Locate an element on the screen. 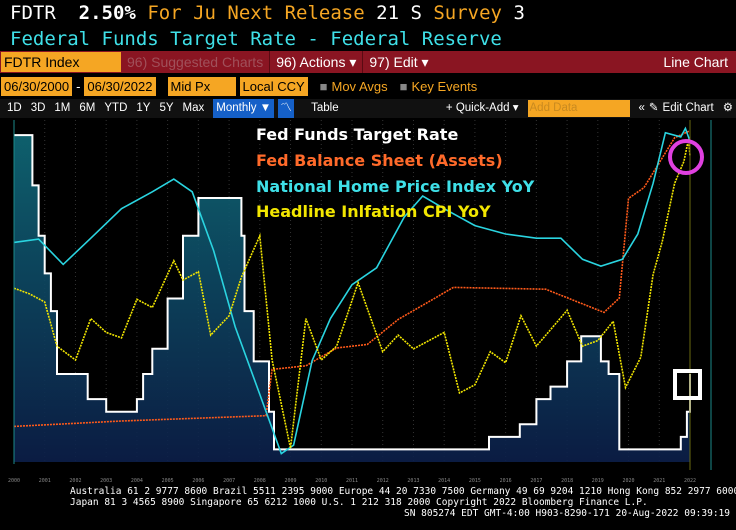 The image size is (736, 530). x-tick-label: 2009 is located at coordinates (291, 481).